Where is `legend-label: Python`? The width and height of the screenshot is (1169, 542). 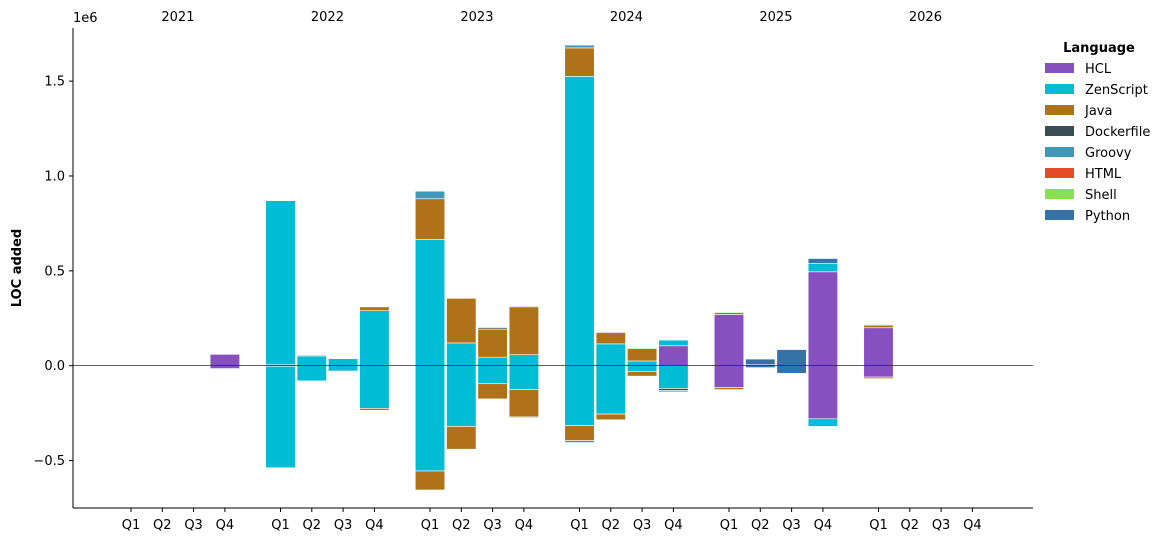 legend-label: Python is located at coordinates (1107, 216).